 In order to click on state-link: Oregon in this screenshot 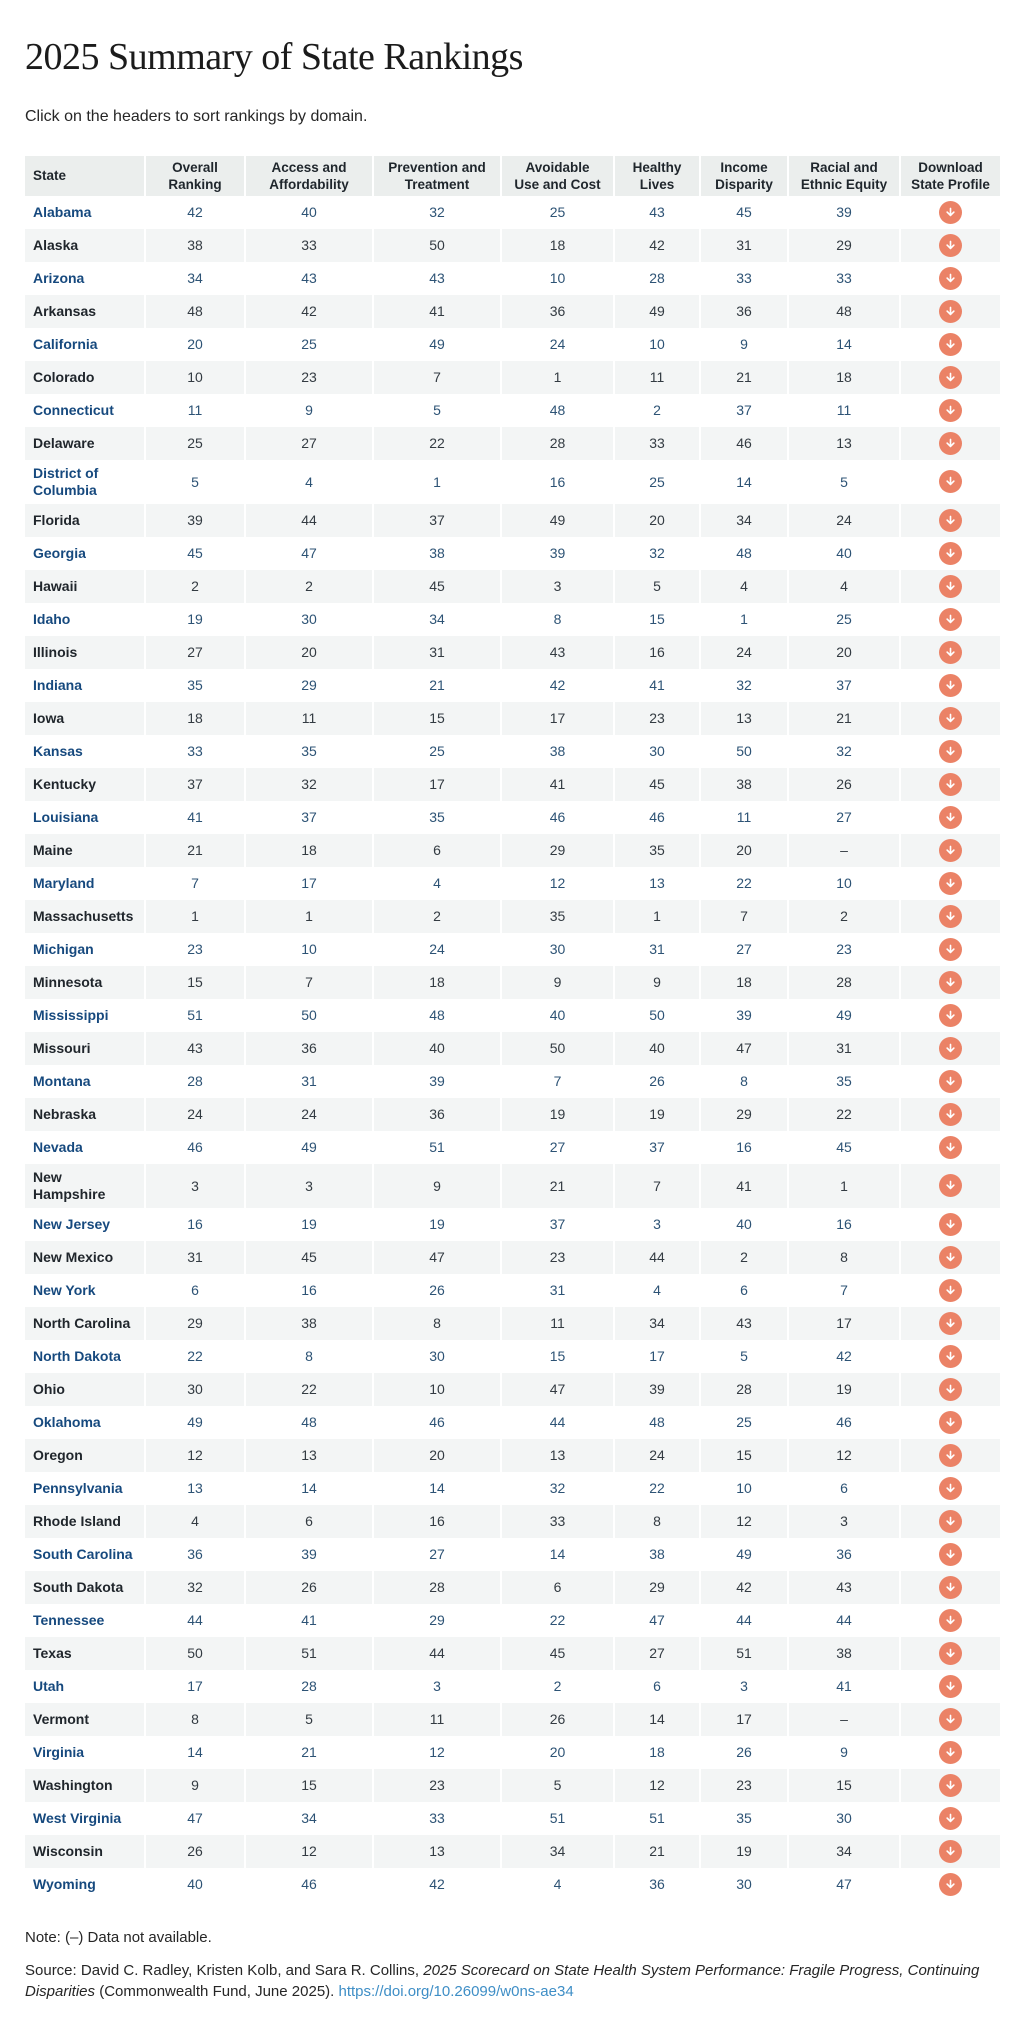, I will do `click(58, 1454)`.